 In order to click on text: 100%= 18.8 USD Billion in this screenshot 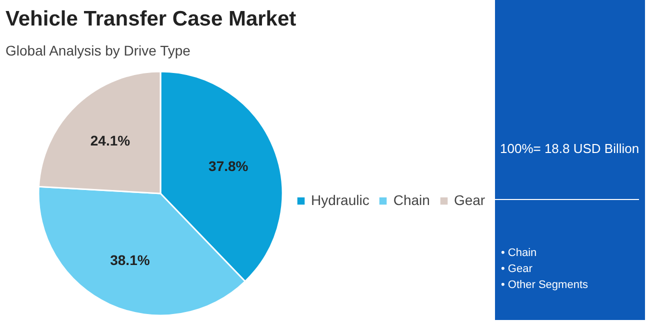, I will do `click(567, 100)`.